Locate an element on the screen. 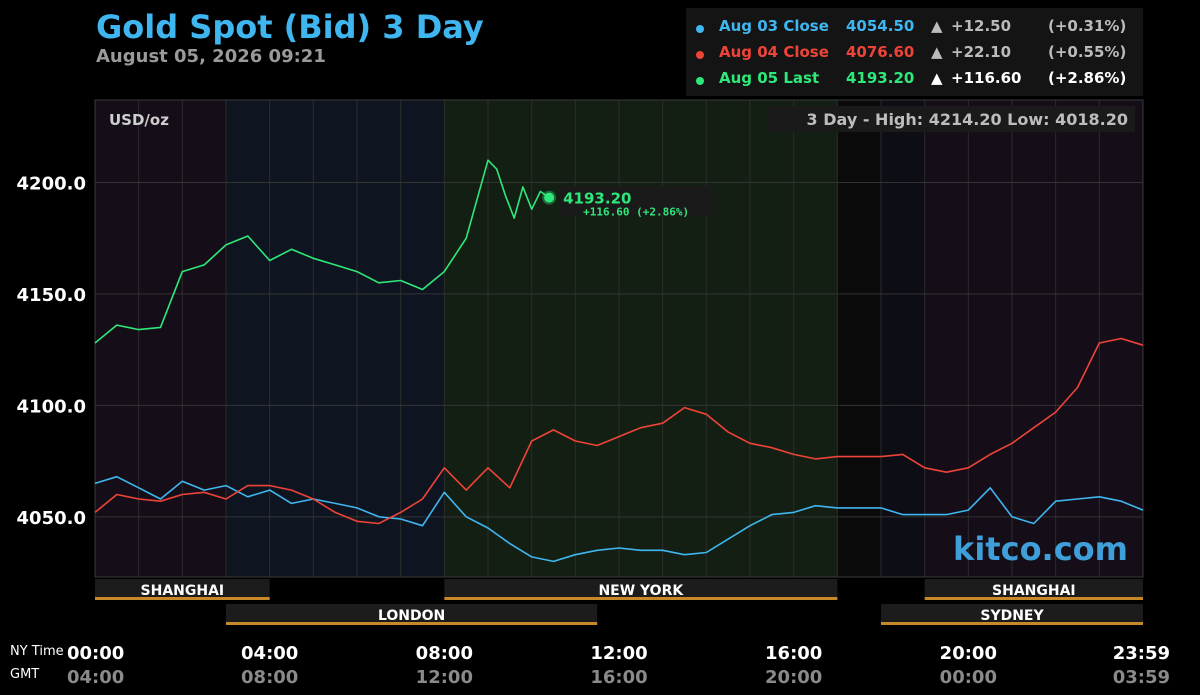 Image resolution: width=1200 pixels, height=695 pixels. legend-label: Aug 05 Last is located at coordinates (769, 78).